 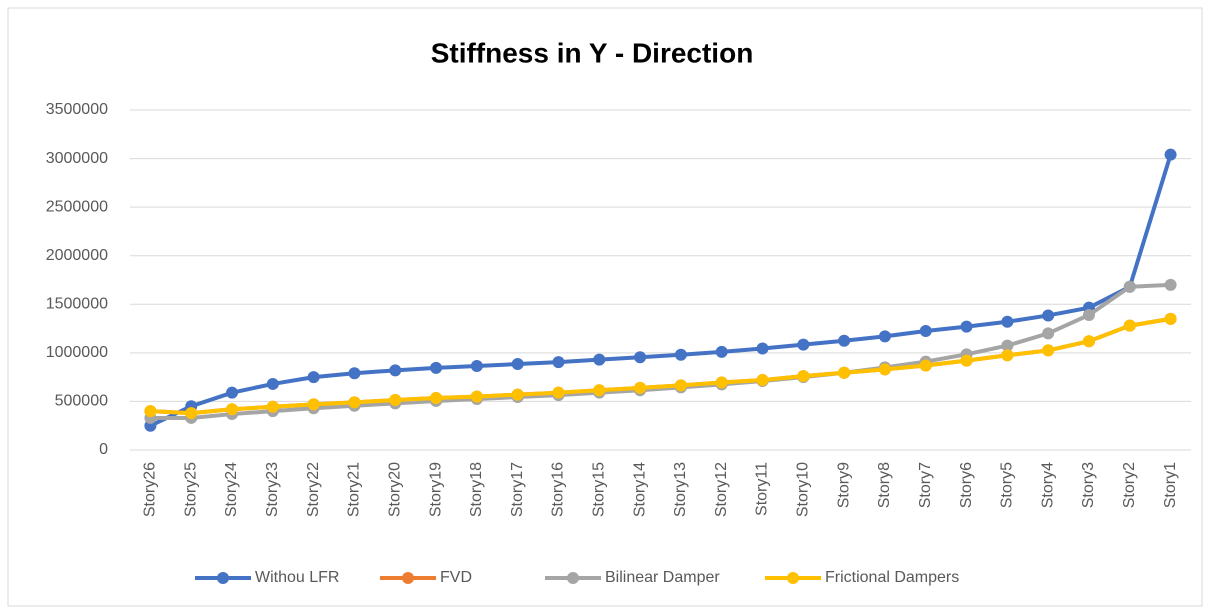 I want to click on legend-label: Withou LFR, so click(x=297, y=577).